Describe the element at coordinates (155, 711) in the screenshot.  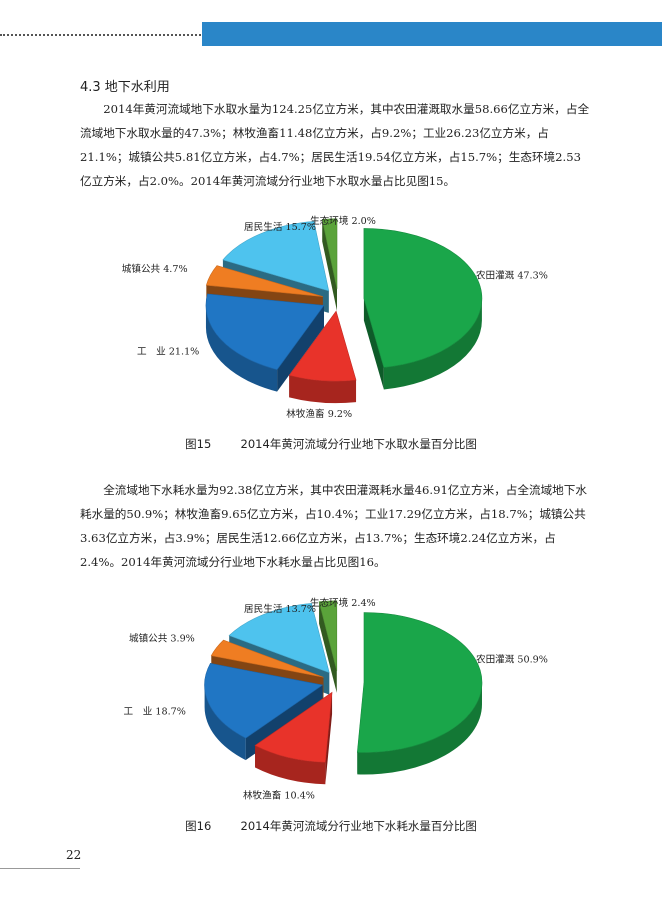
I see `pie-label-2-3: 工 业 18.7%` at that location.